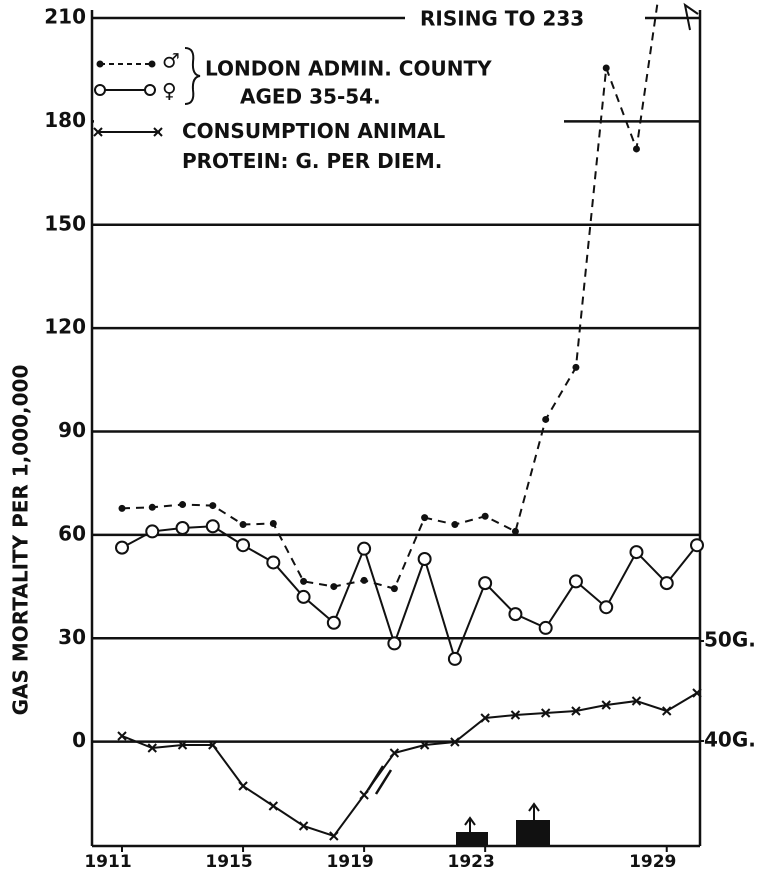  What do you see at coordinates (502, 19) in the screenshot?
I see `annotation: RISING TO 233` at bounding box center [502, 19].